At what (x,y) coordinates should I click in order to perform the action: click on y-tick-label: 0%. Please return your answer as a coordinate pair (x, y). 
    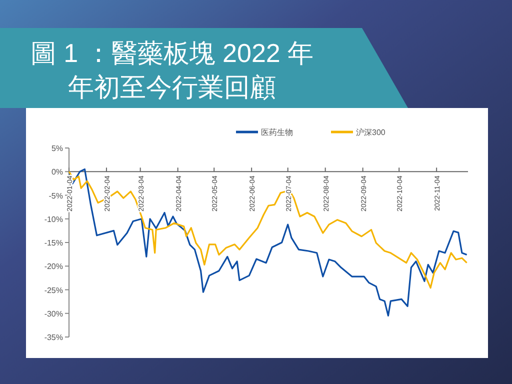
    Looking at the image, I should click on (57, 172).